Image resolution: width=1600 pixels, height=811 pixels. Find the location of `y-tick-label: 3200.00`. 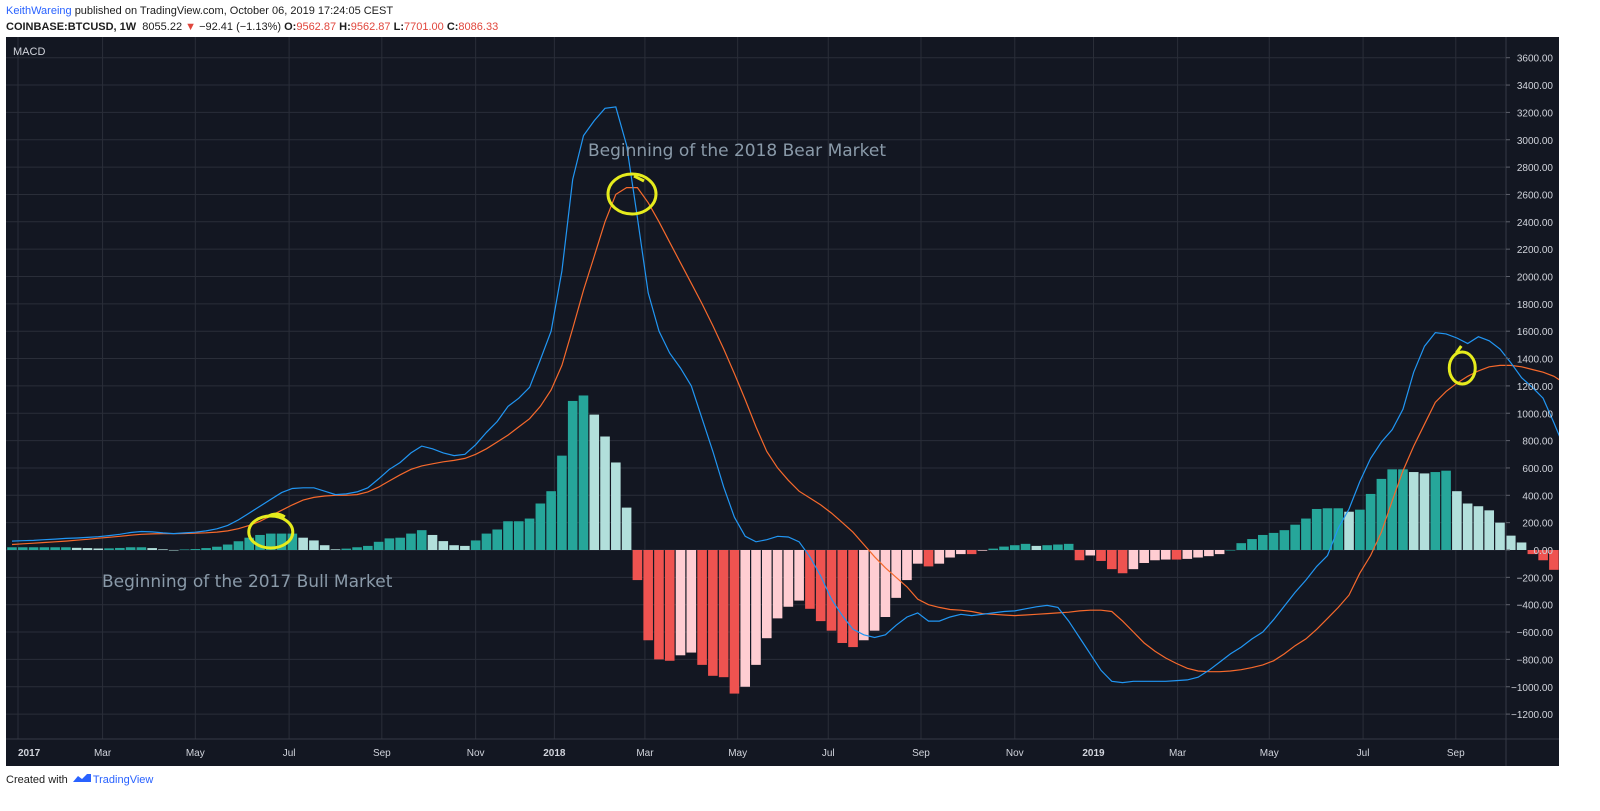

y-tick-label: 3200.00 is located at coordinates (1535, 113).